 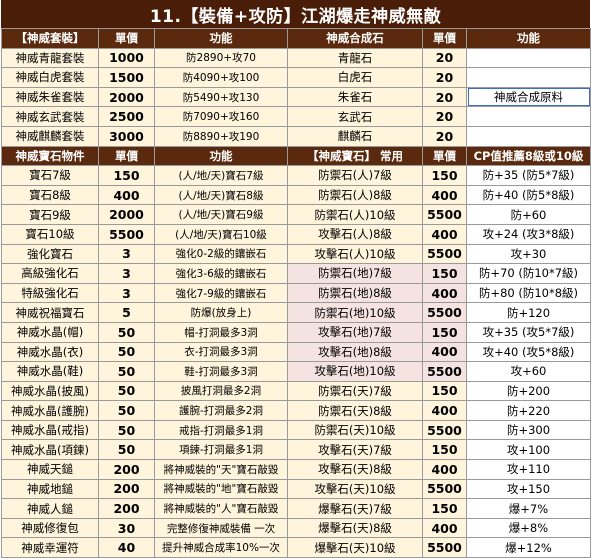 I want to click on table-row: 神威水晶(戒指) 50 戒指-打洞最多1洞 防禦石(天)10級 5500 防+300, so click(x=296, y=430).